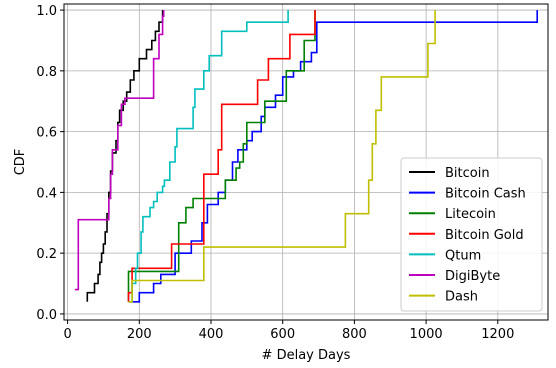 The width and height of the screenshot is (556, 368). Describe the element at coordinates (485, 194) in the screenshot. I see `legend-label: Bitcoin Cash` at that location.